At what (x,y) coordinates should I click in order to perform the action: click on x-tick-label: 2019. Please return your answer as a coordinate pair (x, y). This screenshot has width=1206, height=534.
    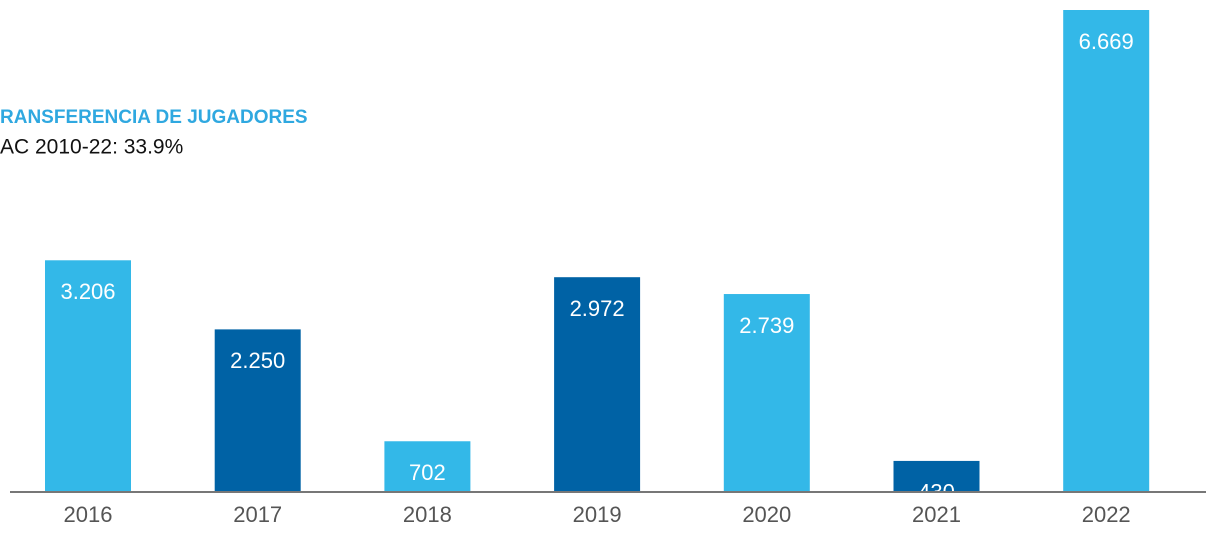
    Looking at the image, I should click on (597, 514).